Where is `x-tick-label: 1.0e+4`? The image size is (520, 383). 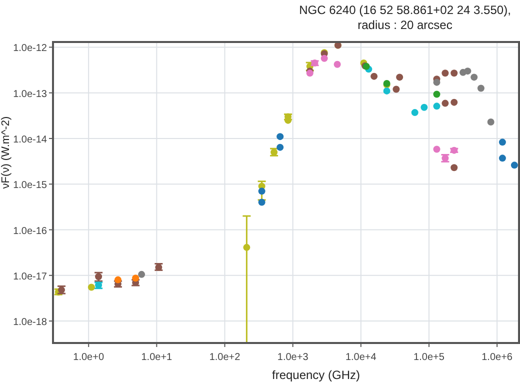 x-tick-label: 1.0e+4 is located at coordinates (361, 357).